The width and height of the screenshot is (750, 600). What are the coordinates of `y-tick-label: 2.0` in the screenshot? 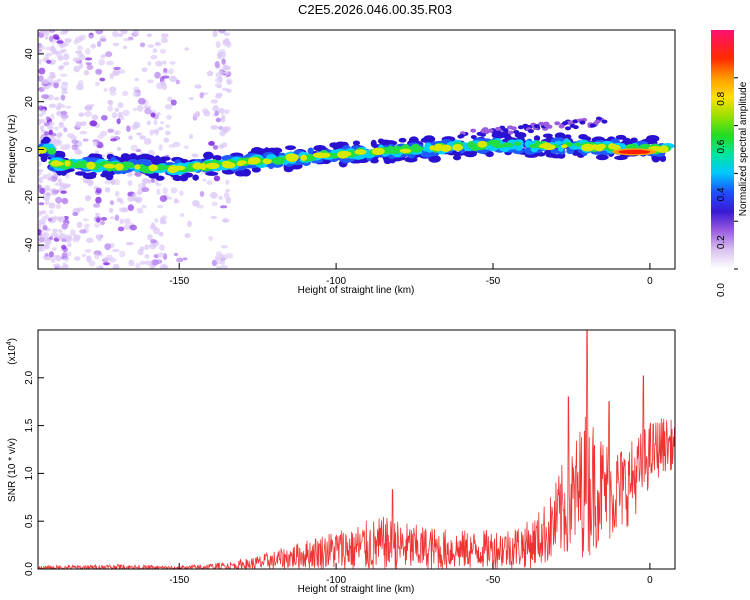 It's located at (29, 377).